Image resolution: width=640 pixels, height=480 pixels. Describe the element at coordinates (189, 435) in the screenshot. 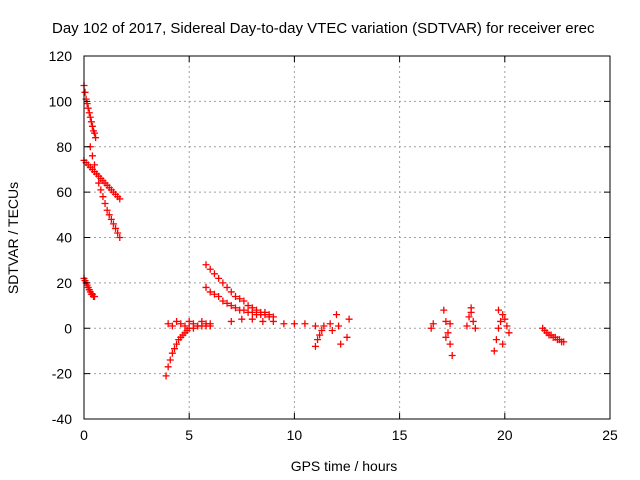

I see `x-tick-label: 5` at that location.